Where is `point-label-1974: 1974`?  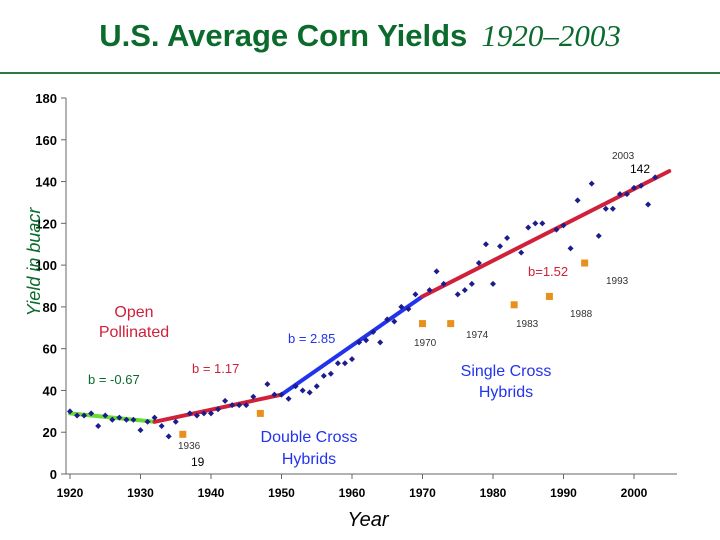
point-label-1974: 1974 is located at coordinates (477, 335).